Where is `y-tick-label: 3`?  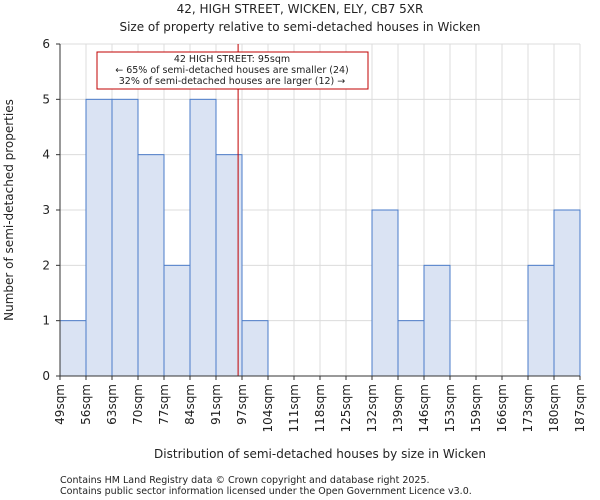
y-tick-label: 3 is located at coordinates (46, 210).